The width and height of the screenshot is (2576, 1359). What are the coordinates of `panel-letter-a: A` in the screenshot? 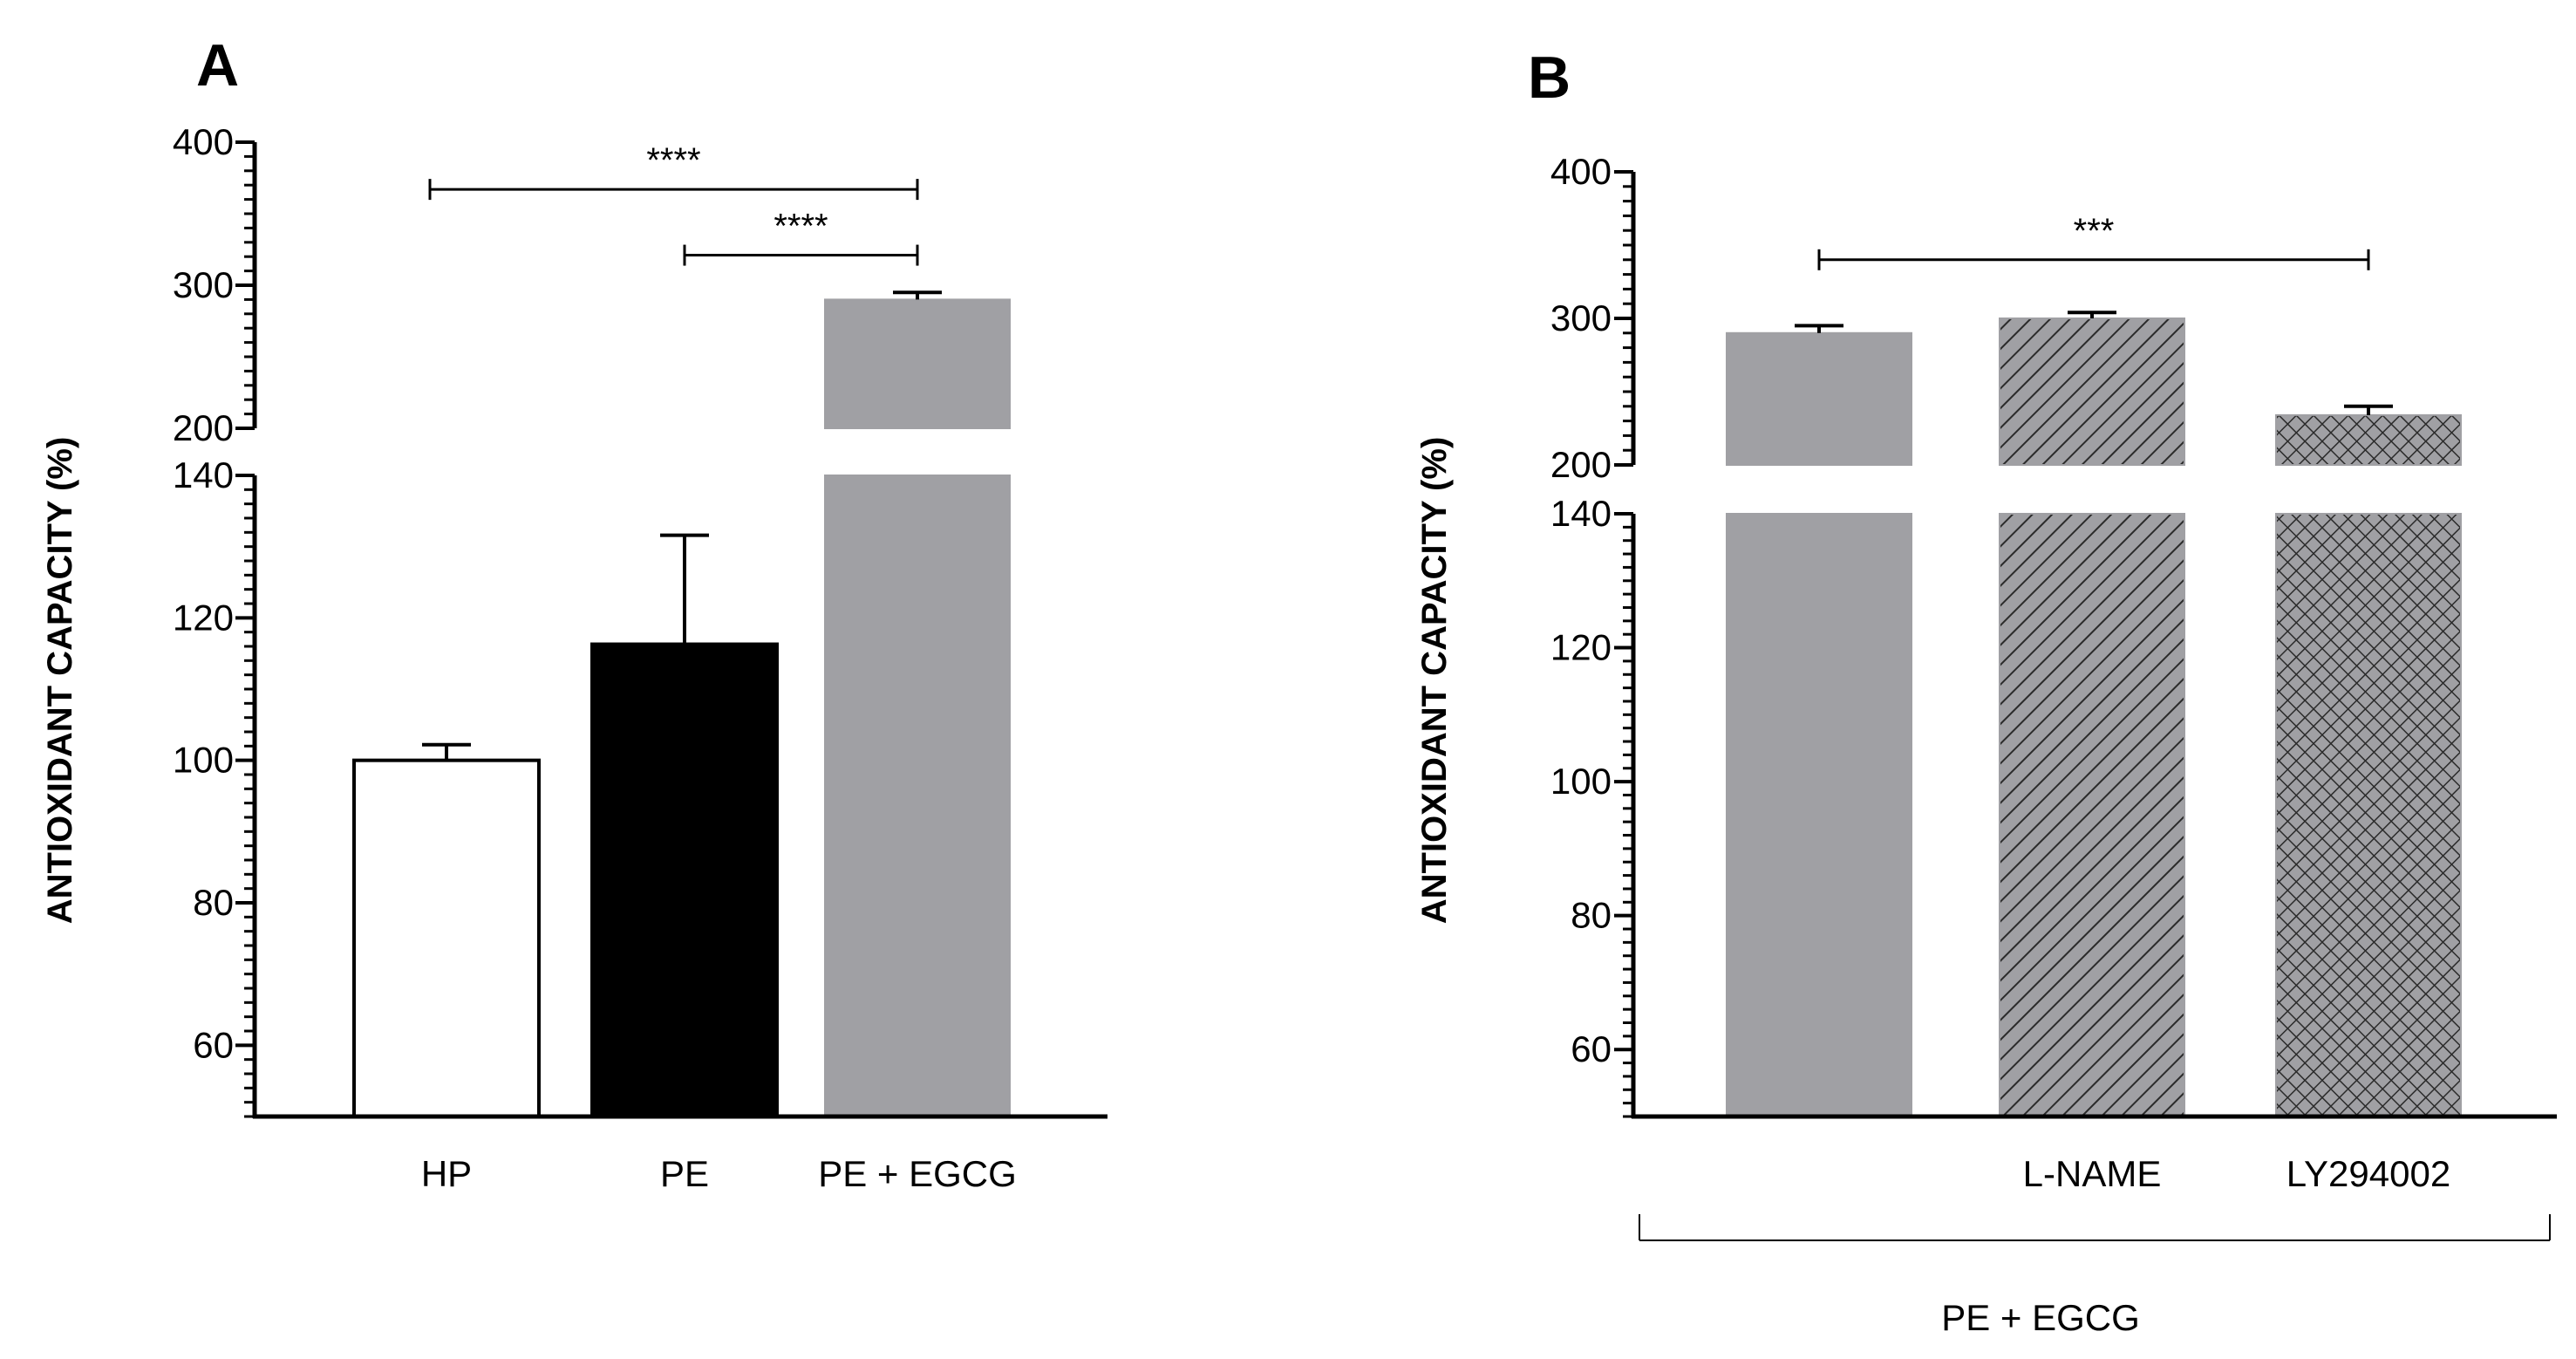 It's located at (218, 65).